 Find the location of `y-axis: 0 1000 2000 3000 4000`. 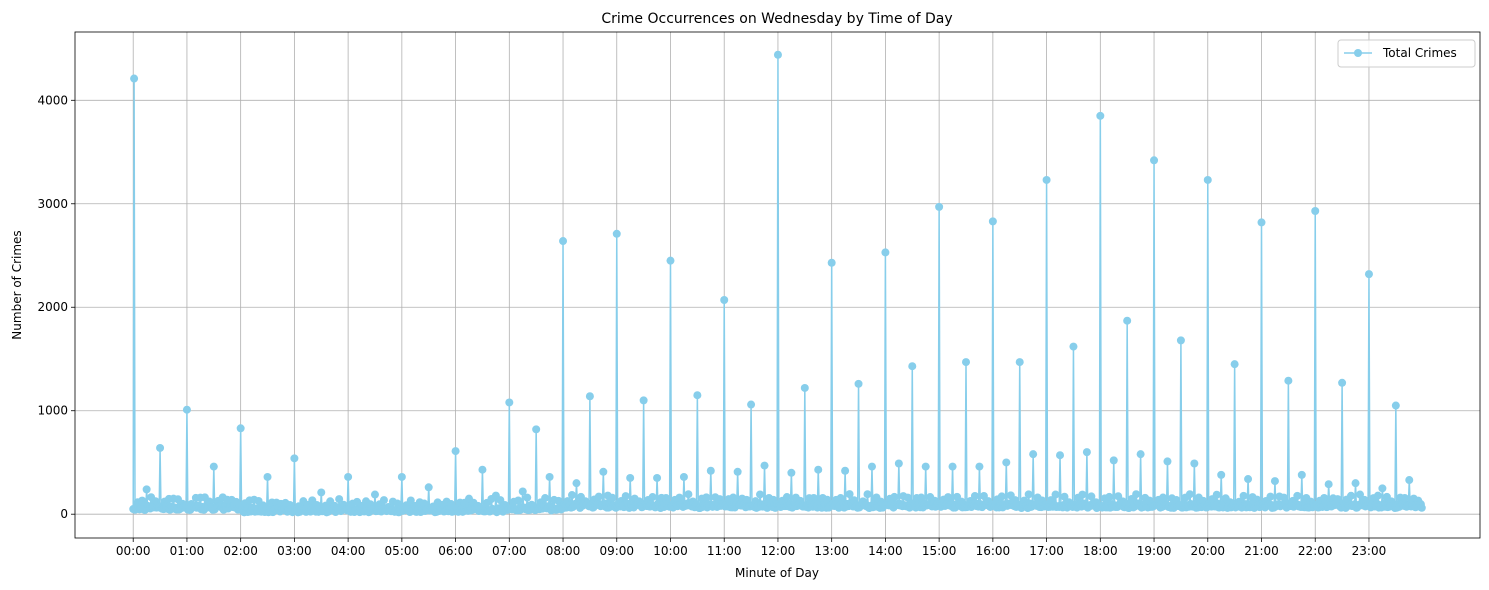

y-axis: 0 1000 2000 3000 4000 is located at coordinates (56, 307).